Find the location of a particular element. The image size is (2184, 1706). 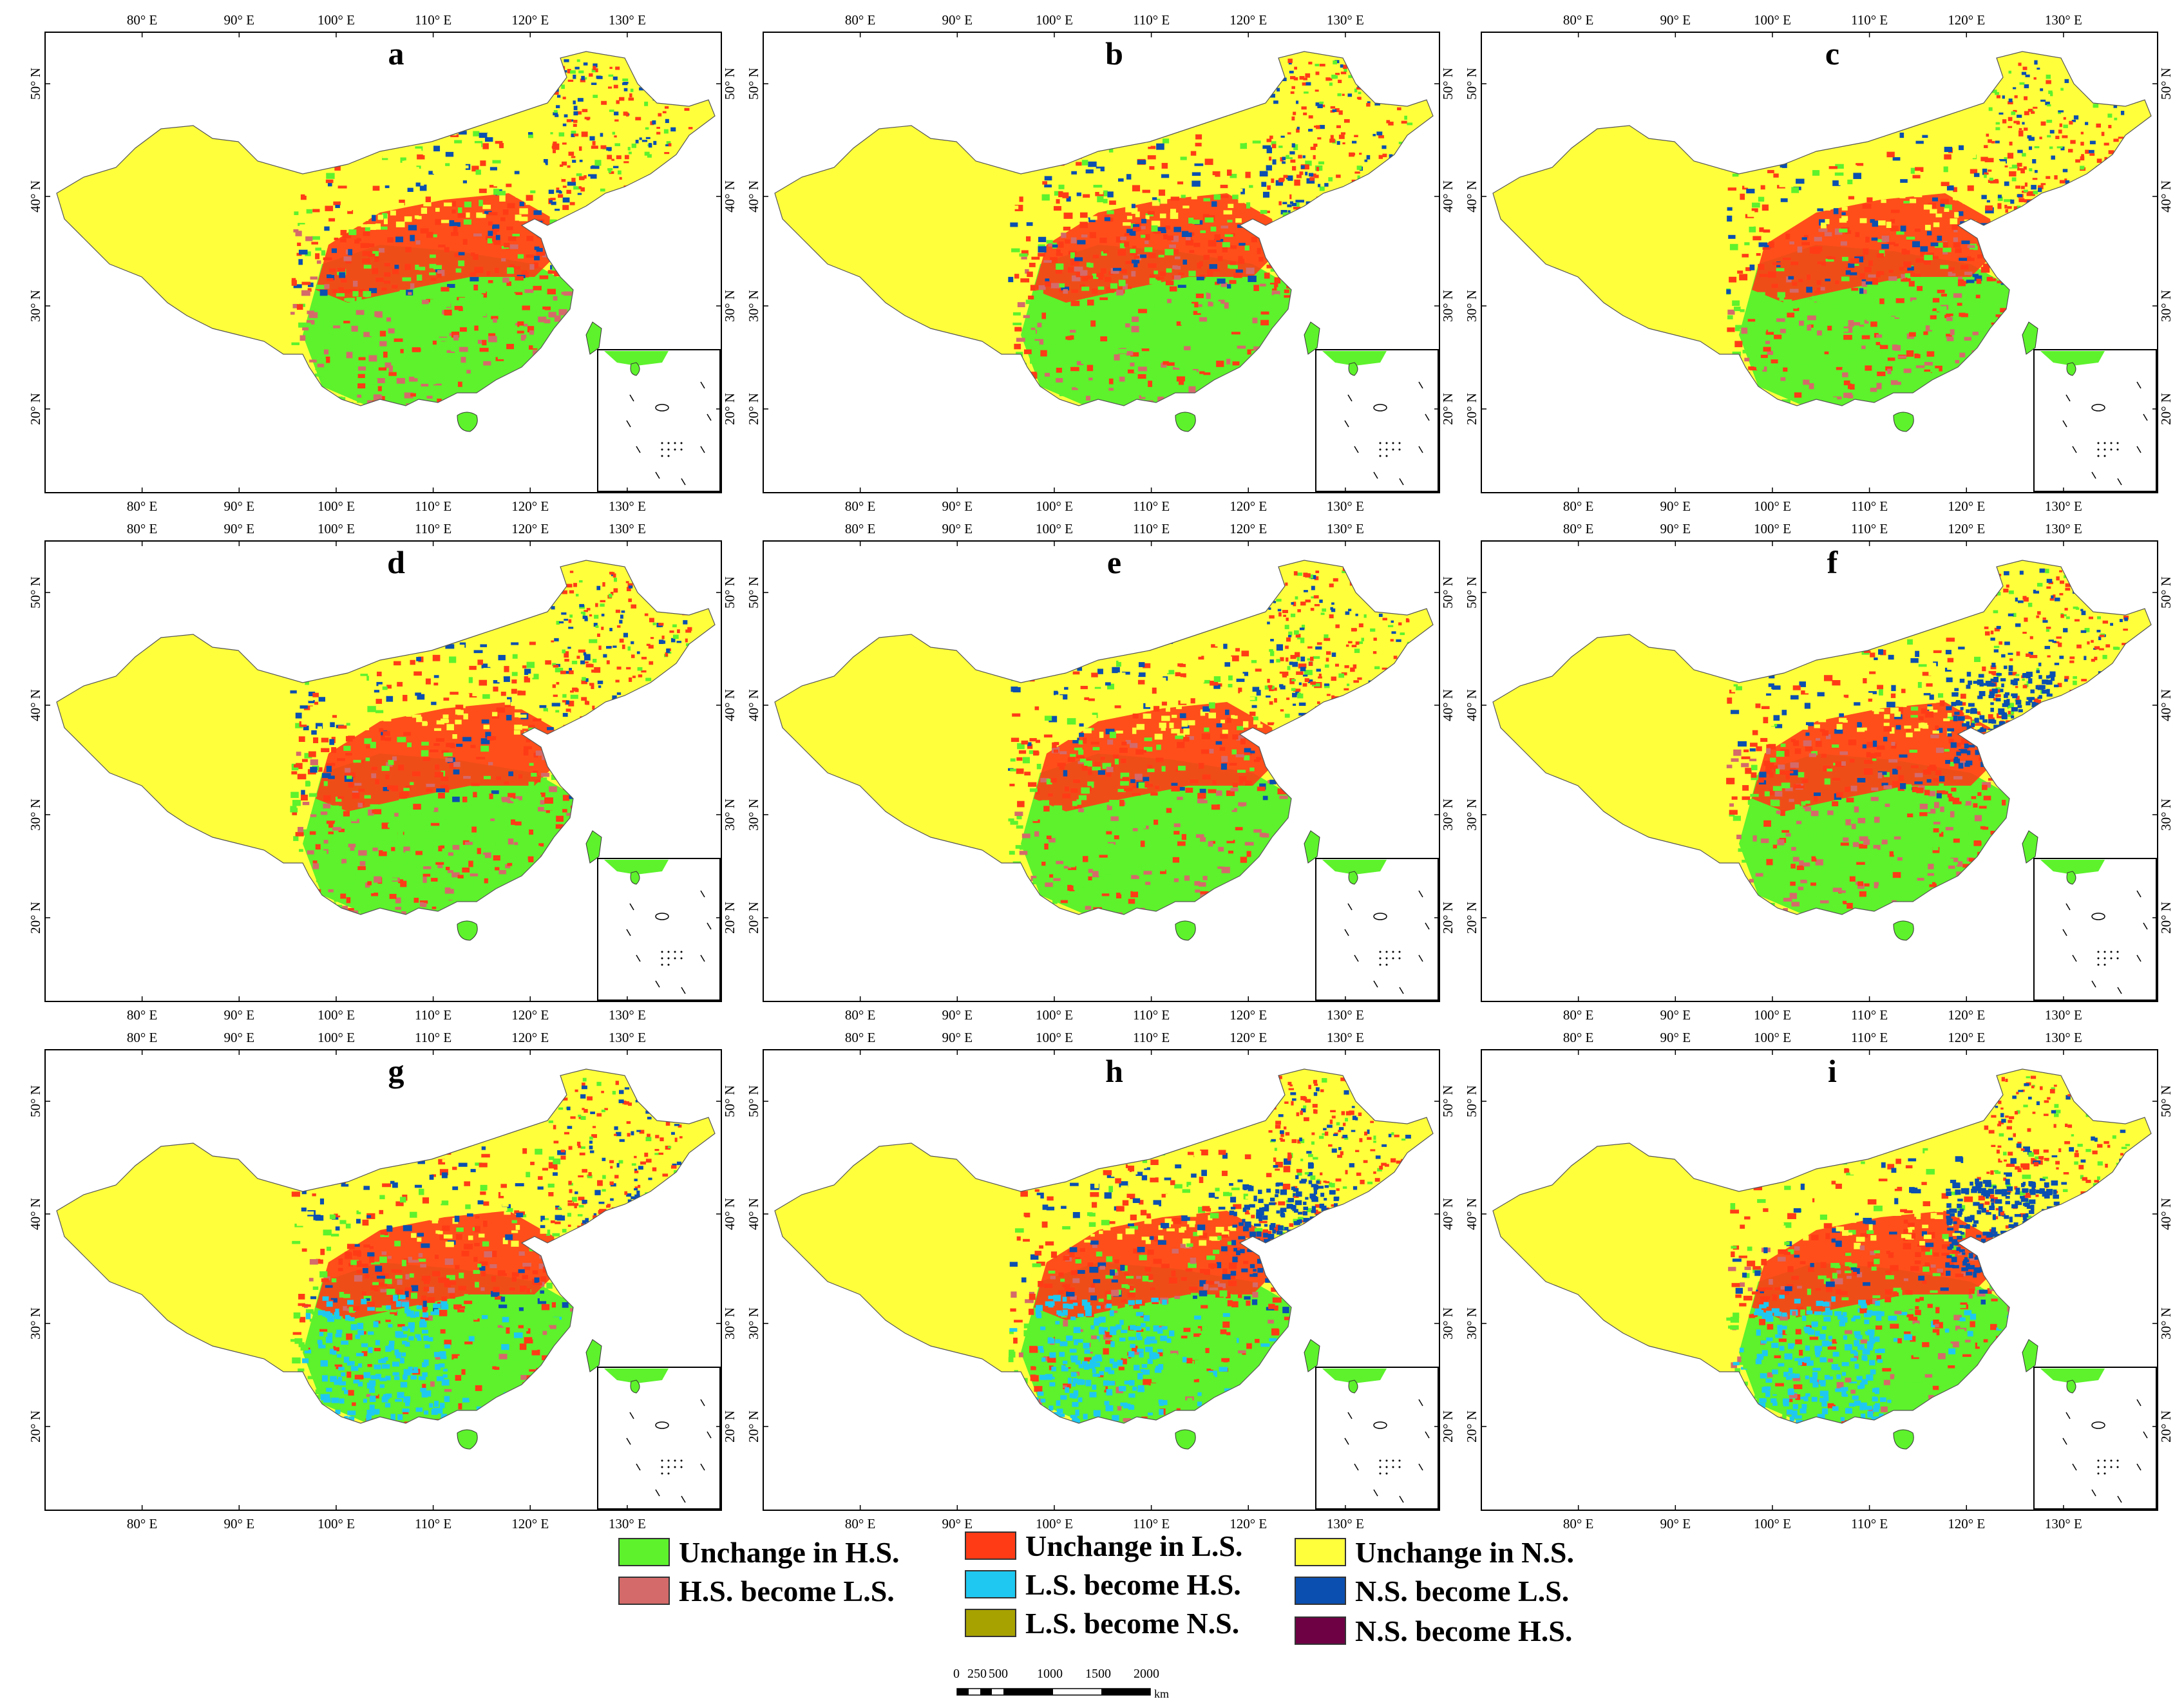

legend-item-hs-become-ls: H.S. become L.S. is located at coordinates (756, 1591).